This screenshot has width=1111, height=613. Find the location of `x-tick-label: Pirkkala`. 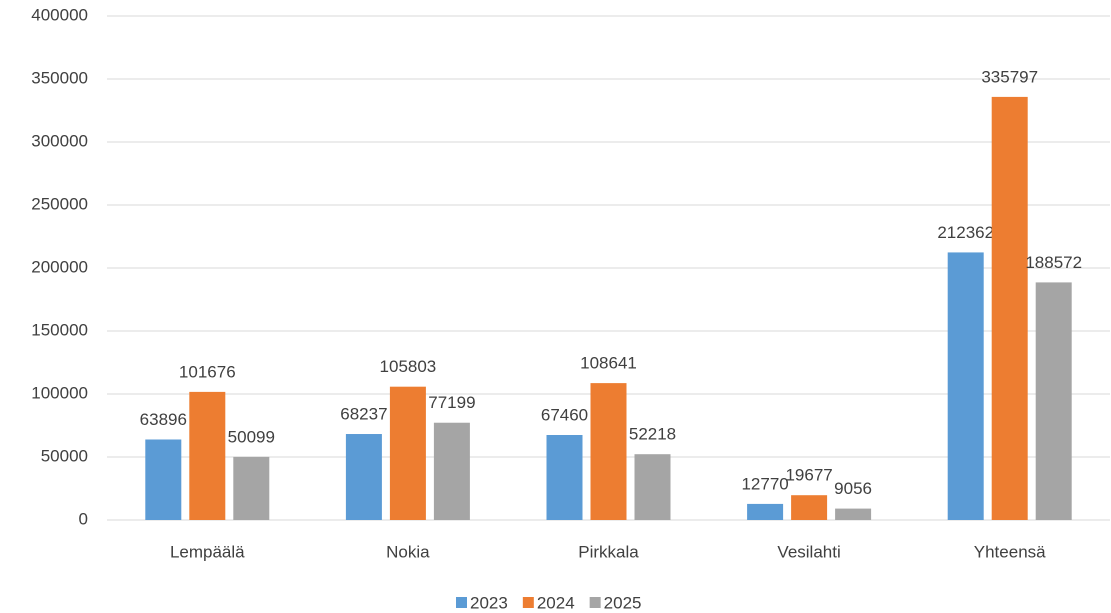

x-tick-label: Pirkkala is located at coordinates (608, 551).